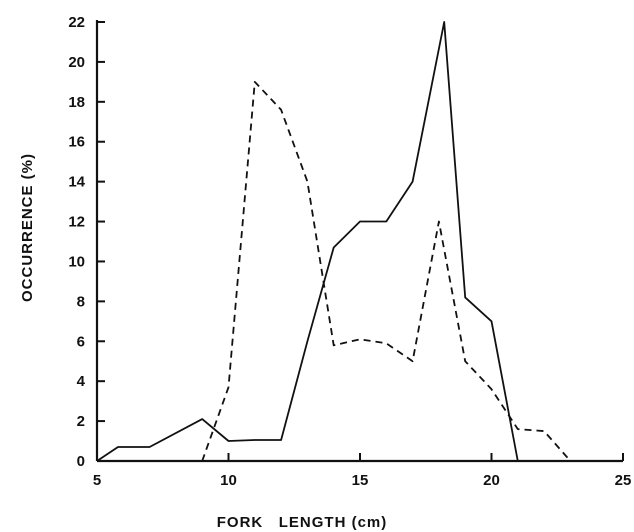 The width and height of the screenshot is (634, 532). What do you see at coordinates (81, 301) in the screenshot?
I see `y-tick-label: 8` at bounding box center [81, 301].